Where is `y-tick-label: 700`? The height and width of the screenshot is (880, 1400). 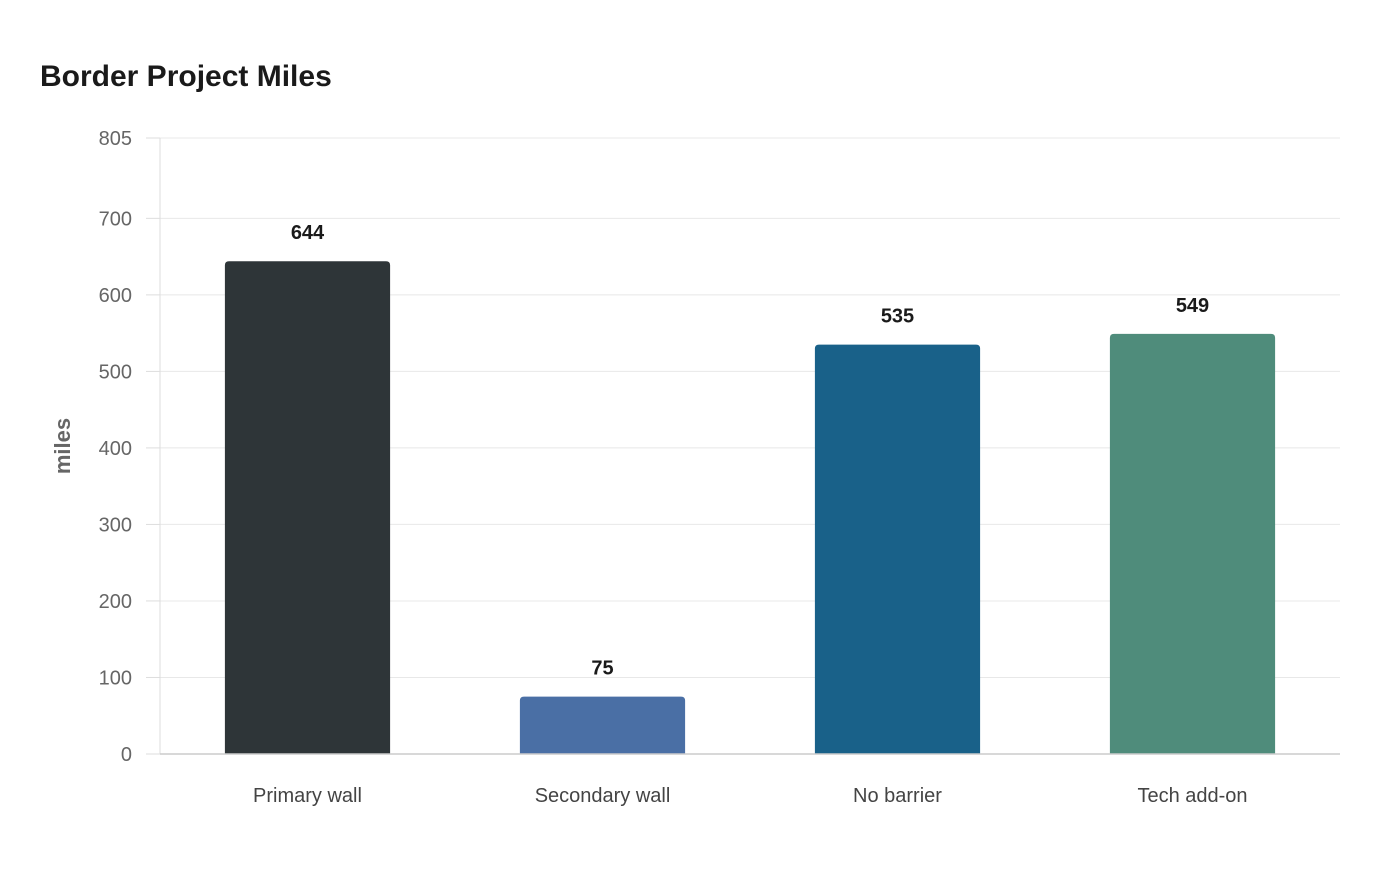 y-tick-label: 700 is located at coordinates (115, 219).